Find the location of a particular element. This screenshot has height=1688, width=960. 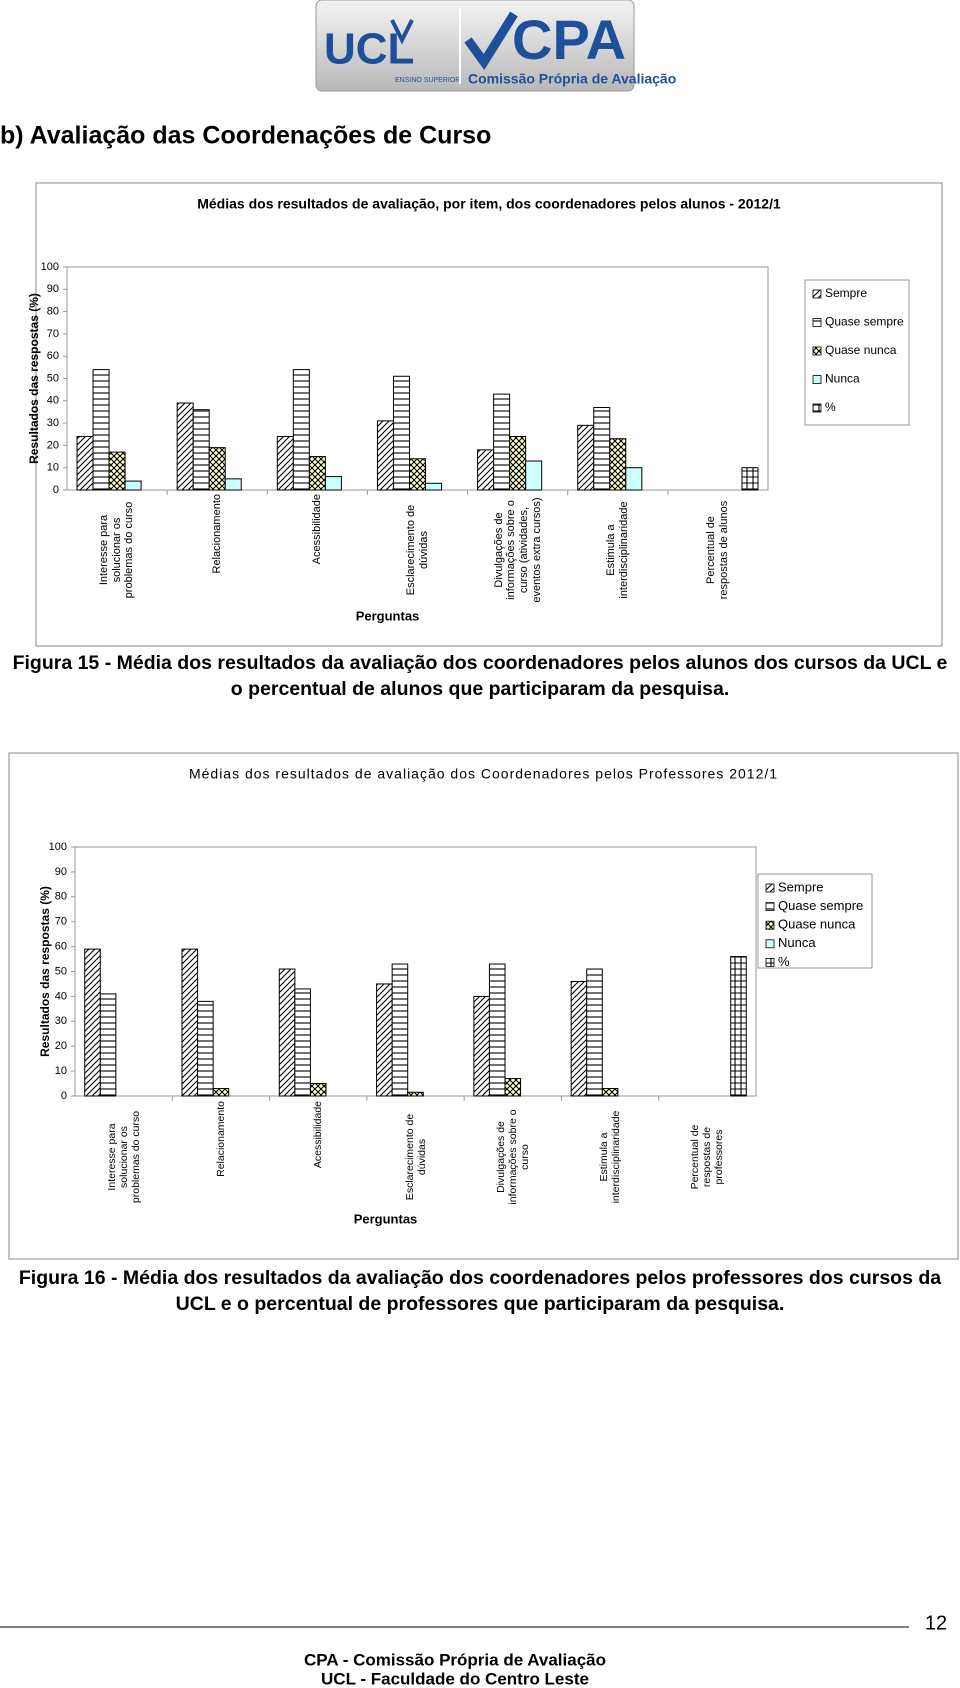

legend-label: Quase nunca is located at coordinates (861, 350).